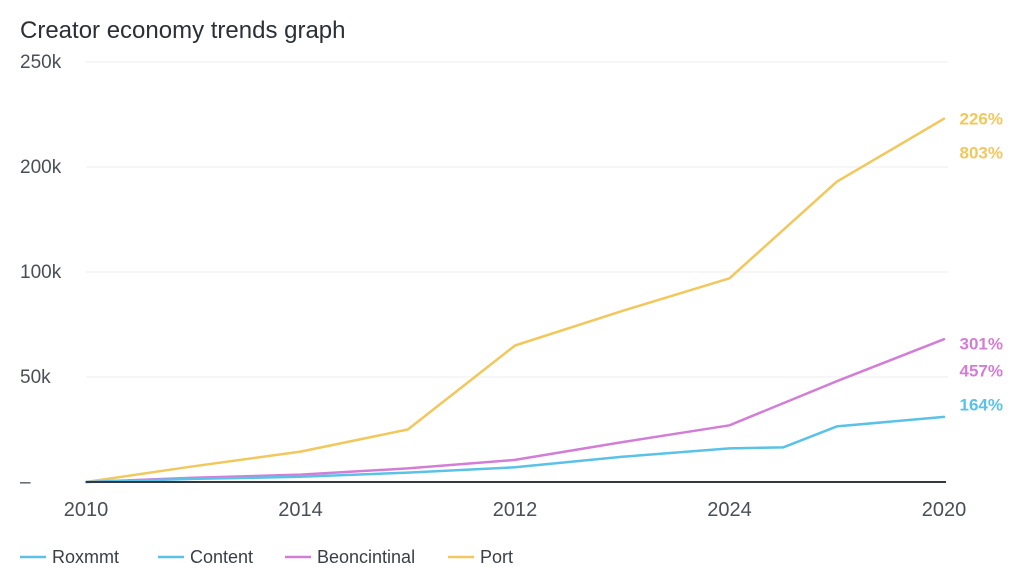 This screenshot has width=1024, height=587. I want to click on y-tick-label: 250k, so click(41, 62).